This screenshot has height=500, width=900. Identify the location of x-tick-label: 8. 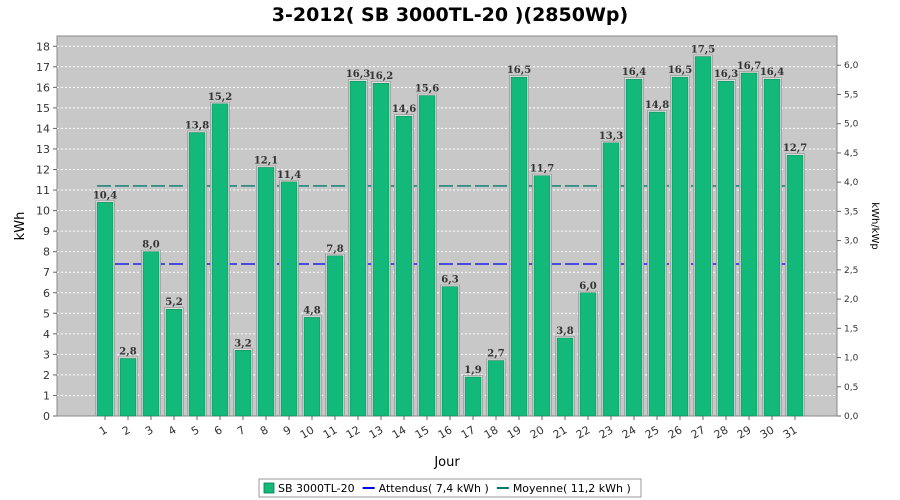
(264, 430).